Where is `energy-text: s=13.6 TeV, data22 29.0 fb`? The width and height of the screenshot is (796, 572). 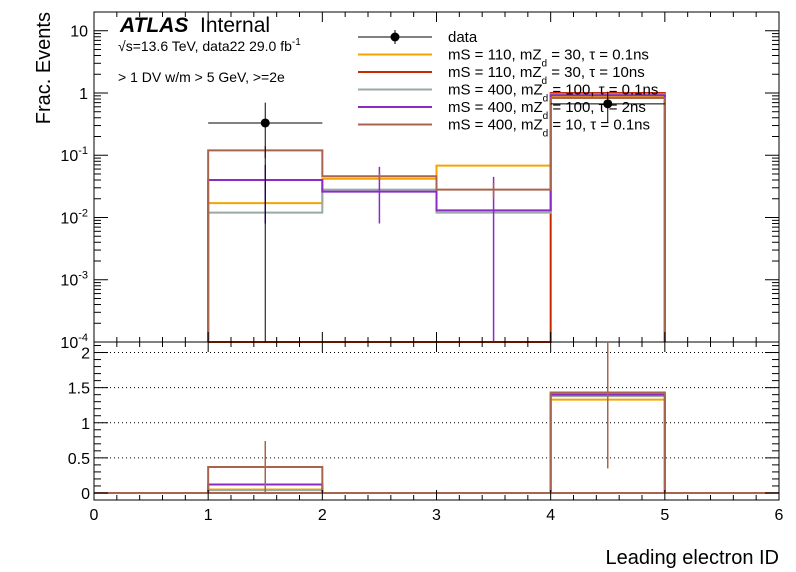 energy-text: s=13.6 TeV, data22 29.0 fb is located at coordinates (209, 46).